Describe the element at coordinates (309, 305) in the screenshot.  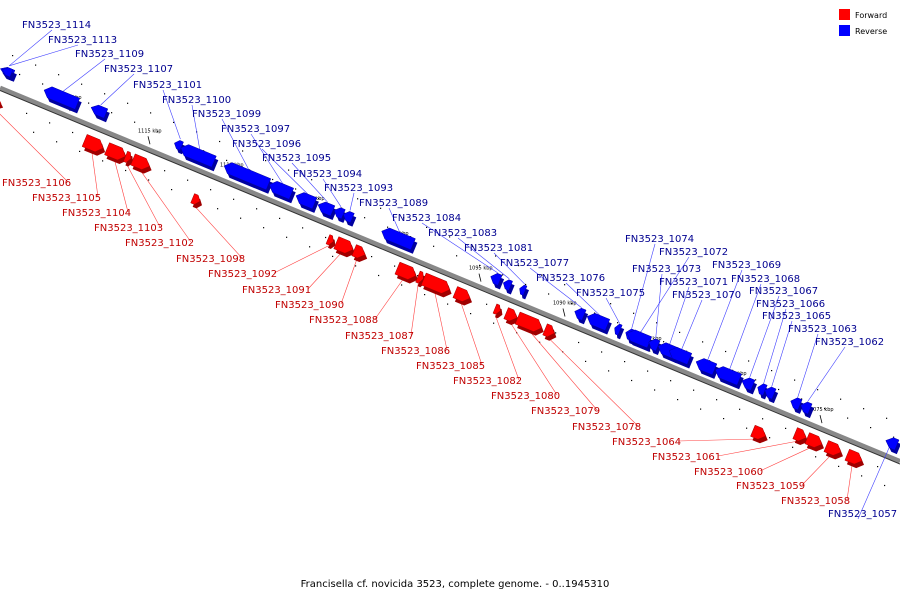
I see `gene-label-forward: FN3523_1090` at that location.